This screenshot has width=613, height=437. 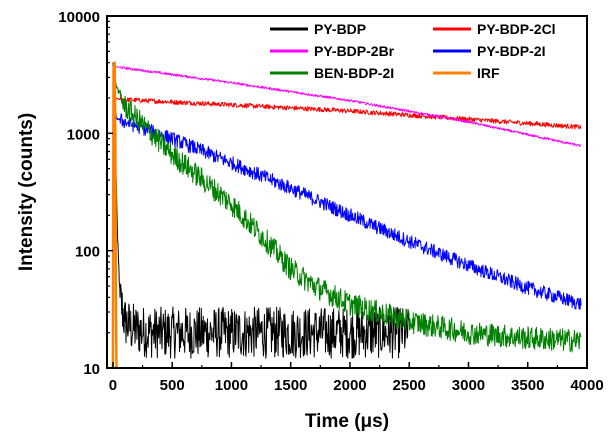 I want to click on legend-label: PY-BDP-2I, so click(x=511, y=51).